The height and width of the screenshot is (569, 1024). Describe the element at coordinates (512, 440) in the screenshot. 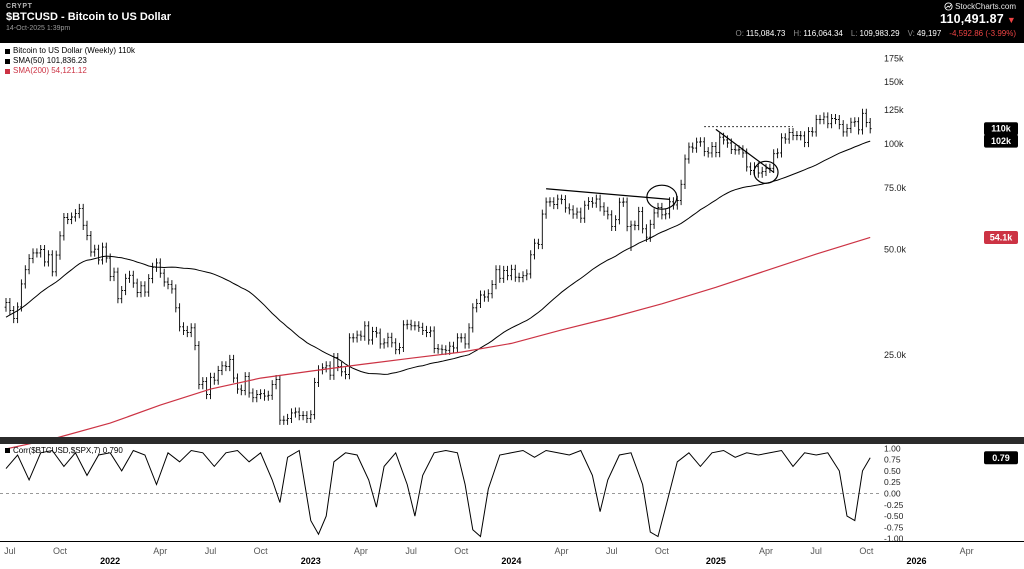

I see `panel-separator` at that location.